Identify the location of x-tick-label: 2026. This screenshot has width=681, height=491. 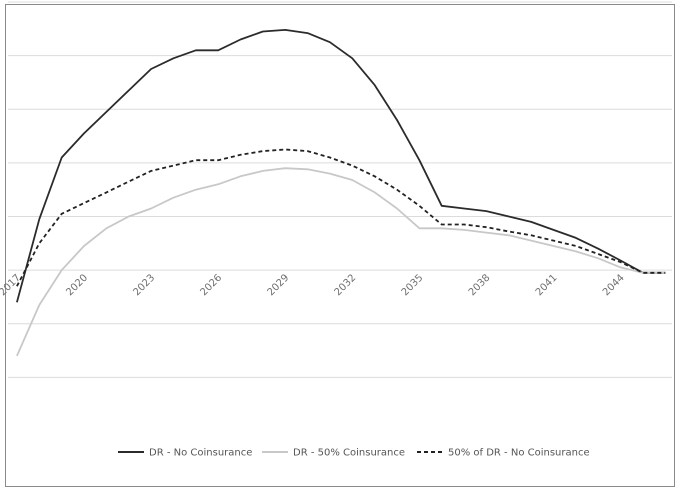
(211, 285).